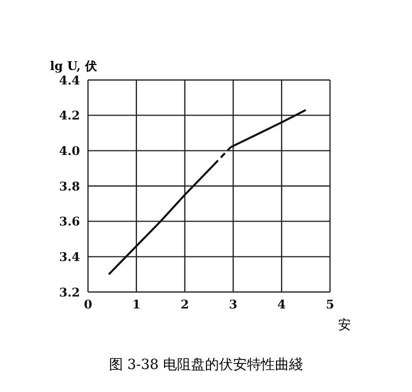 The width and height of the screenshot is (412, 392). Describe the element at coordinates (344, 325) in the screenshot. I see `x-axis-title: 安` at that location.